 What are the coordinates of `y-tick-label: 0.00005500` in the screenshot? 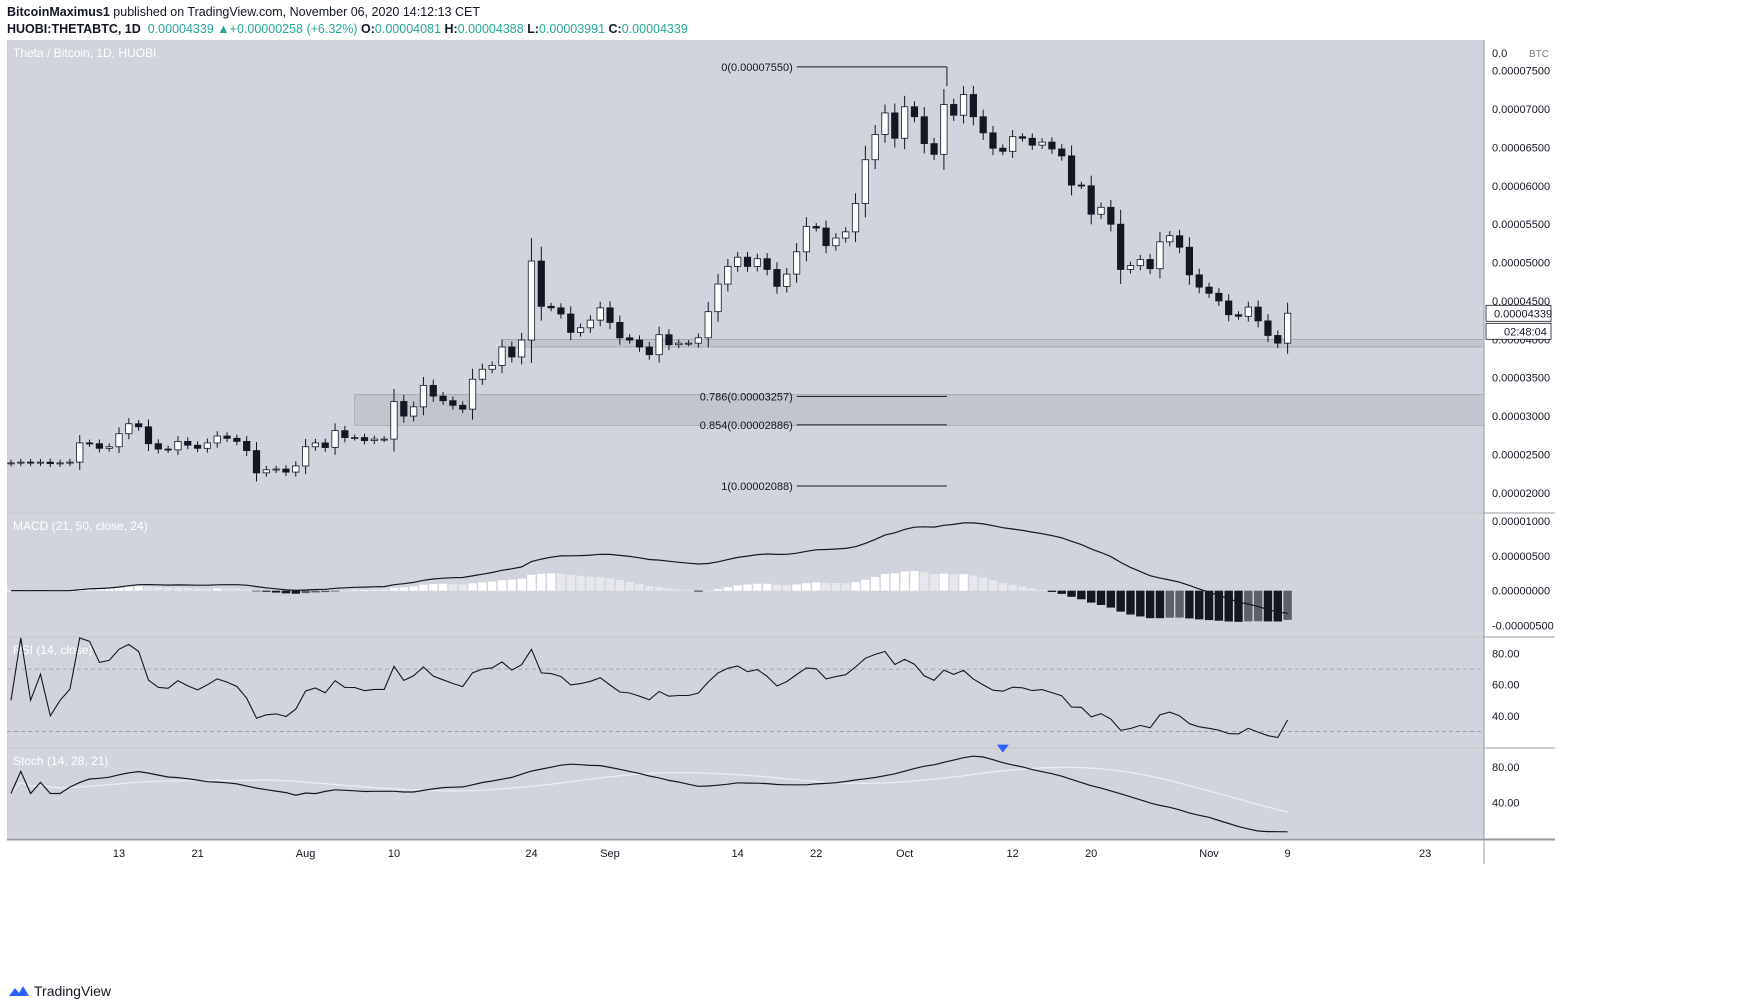 It's located at (1521, 225).